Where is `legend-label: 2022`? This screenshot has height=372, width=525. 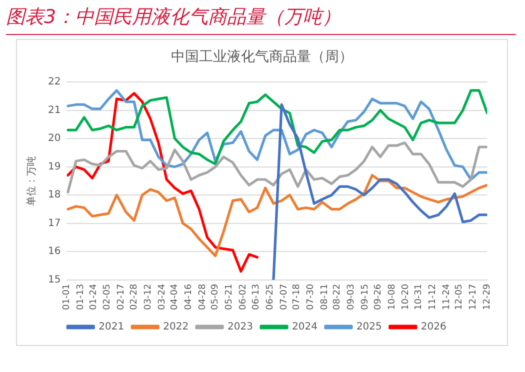 legend-label: 2022 is located at coordinates (176, 327).